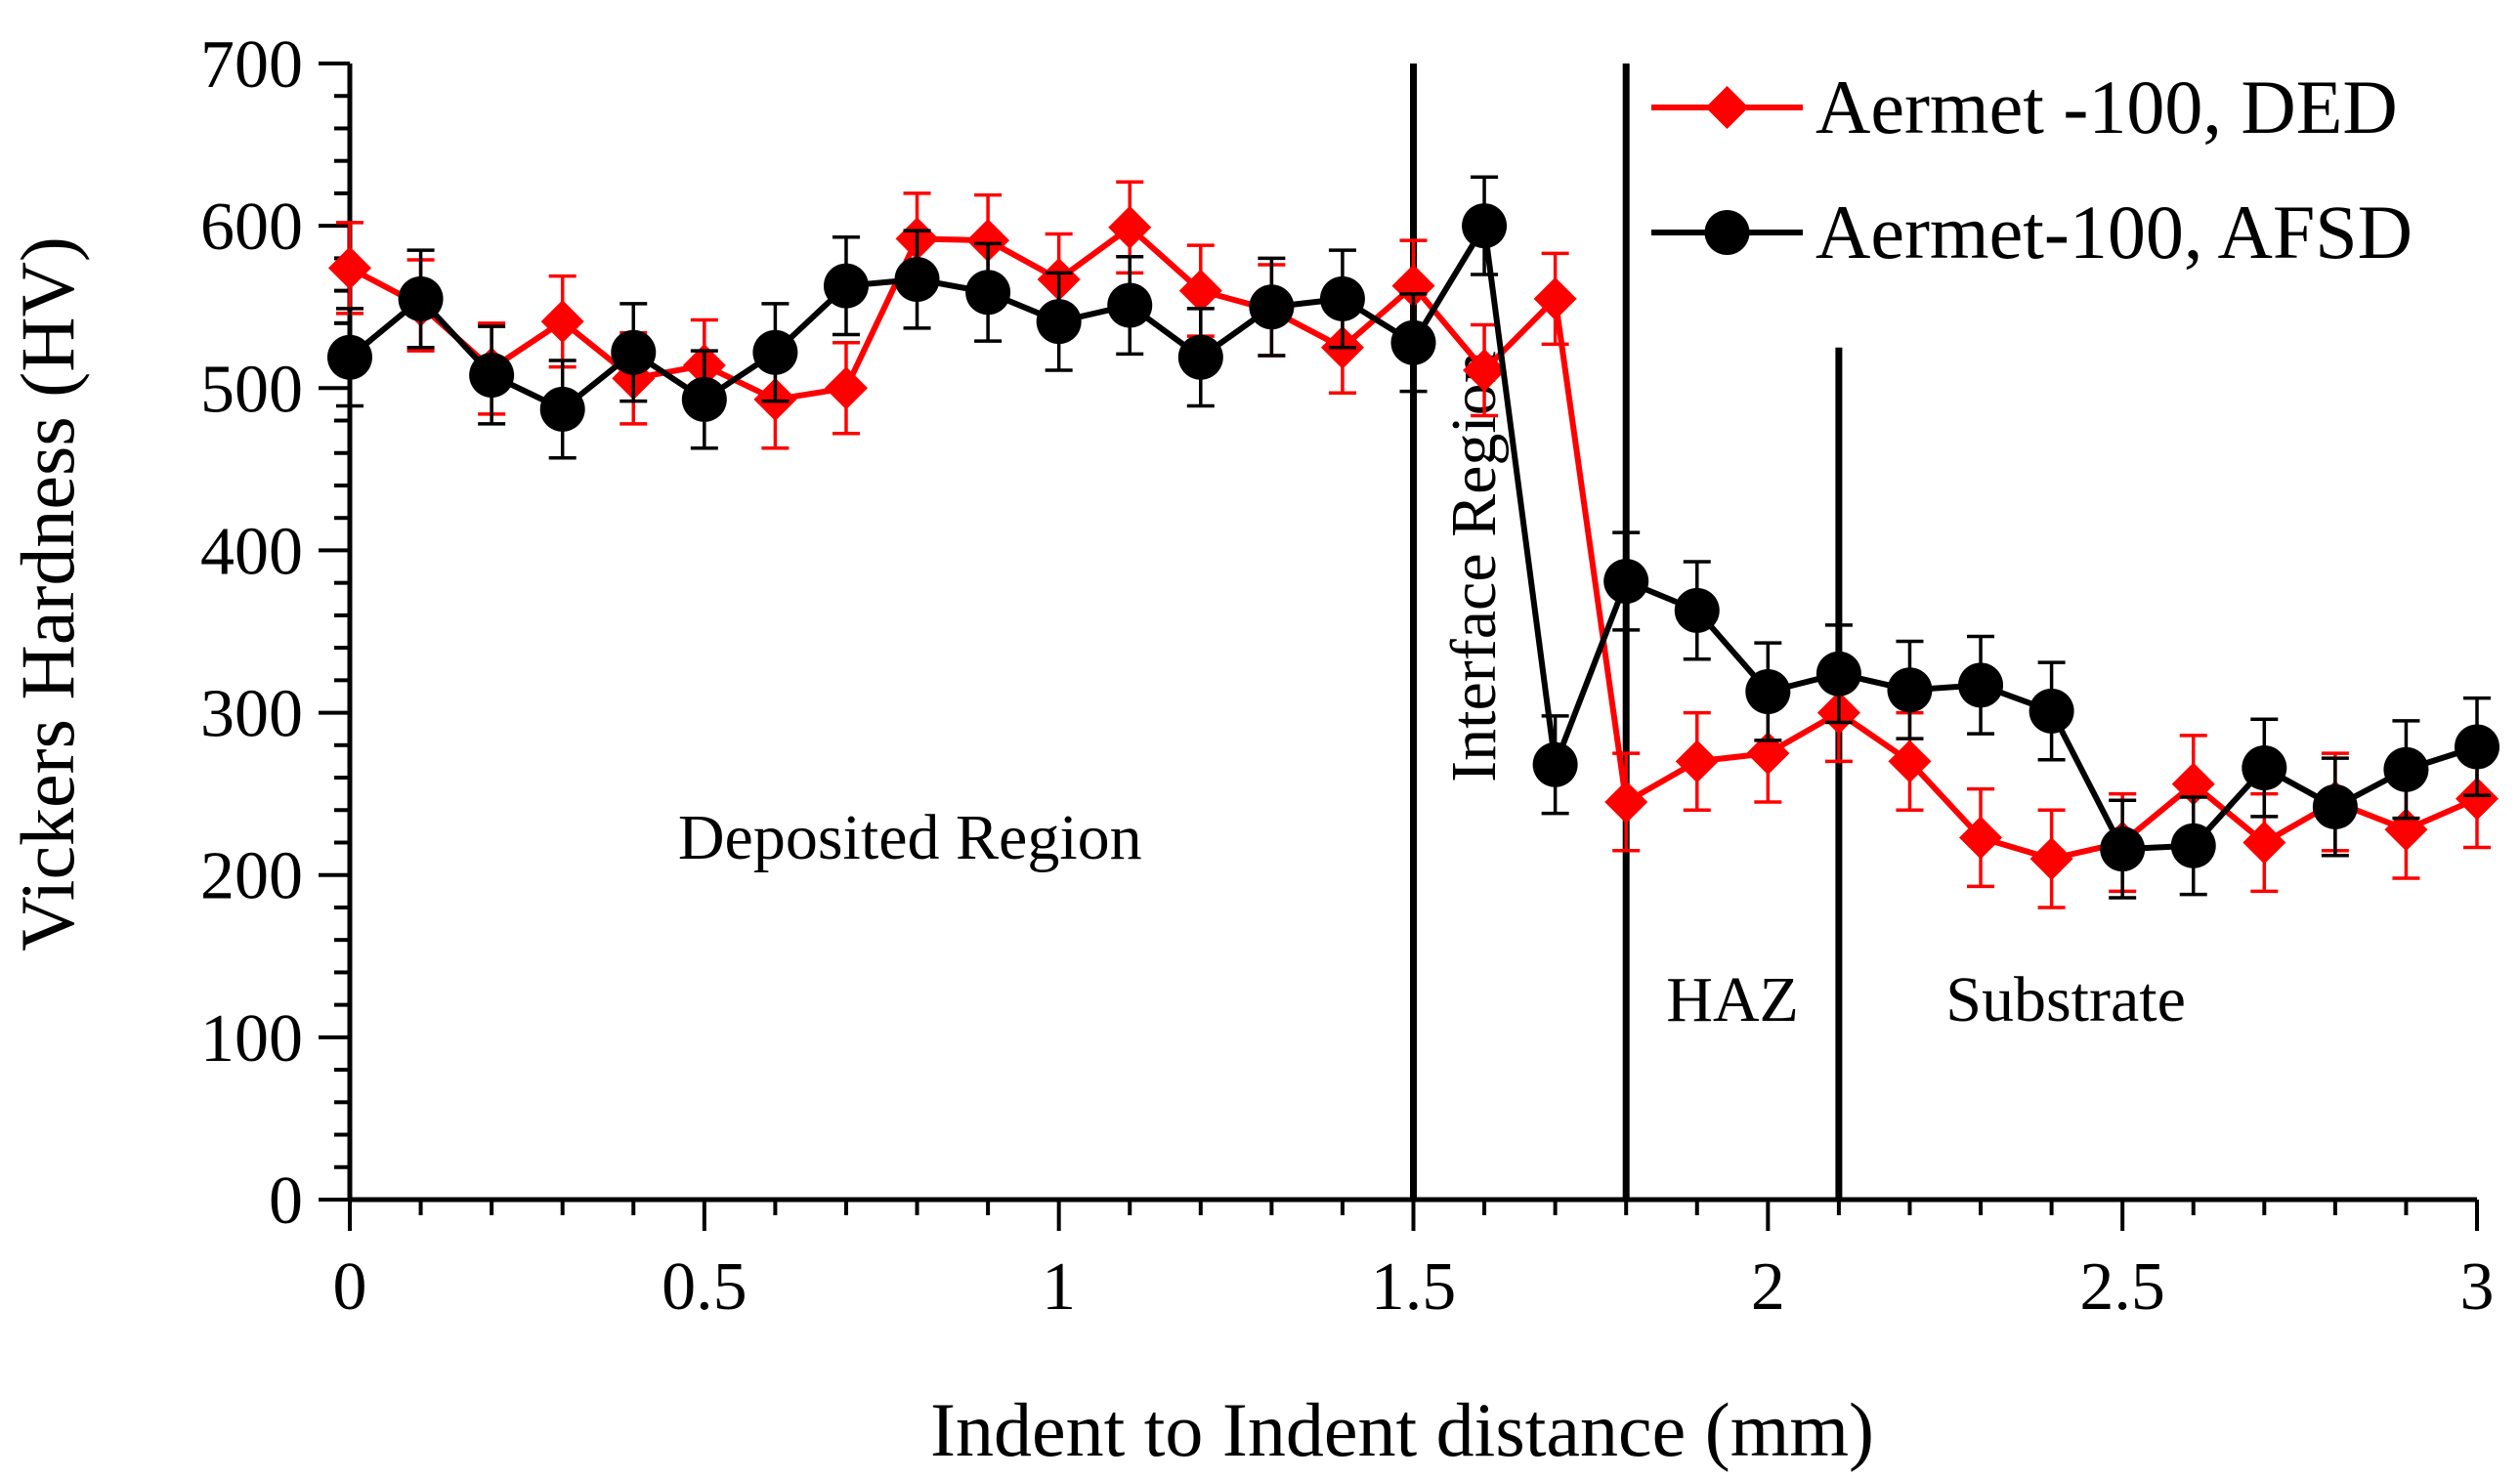 This screenshot has width=2520, height=1479. What do you see at coordinates (1059, 1287) in the screenshot?
I see `x-tick-label: 1` at bounding box center [1059, 1287].